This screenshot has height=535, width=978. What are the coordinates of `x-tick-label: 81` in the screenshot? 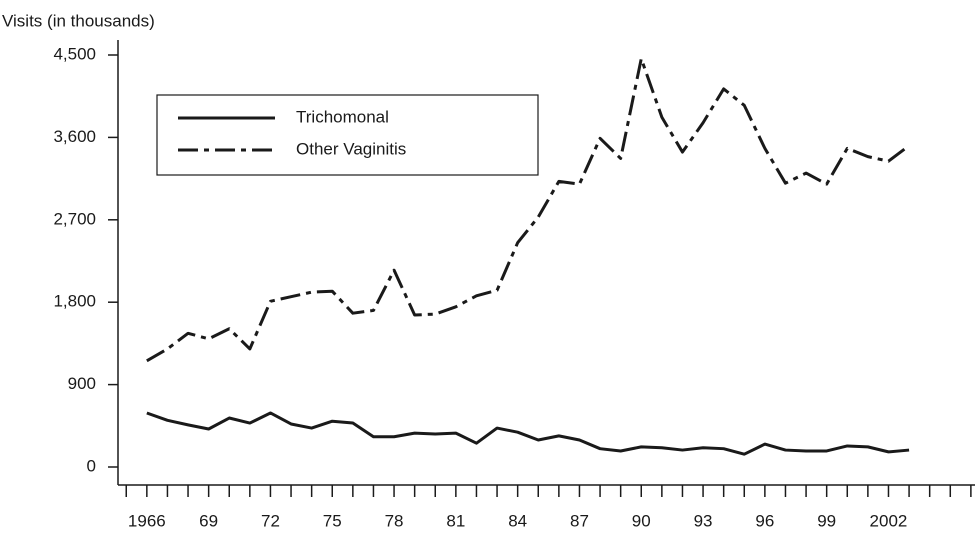 It's located at (455, 520).